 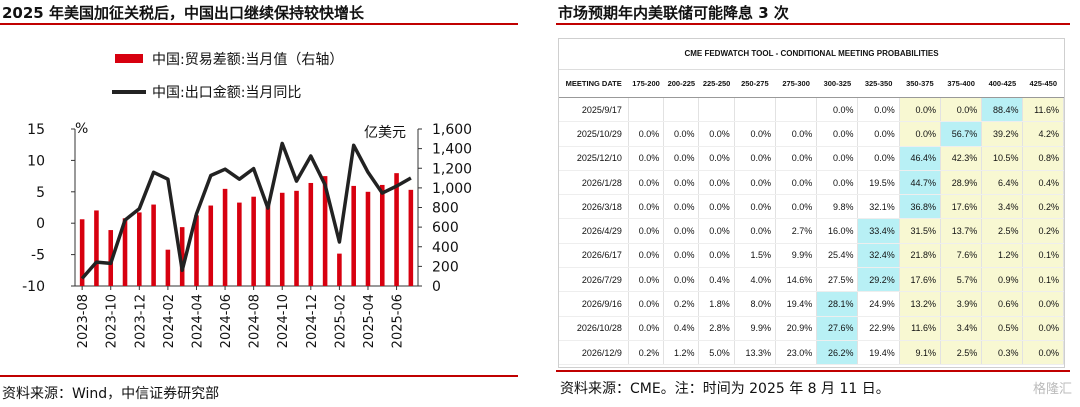 I want to click on right-axis-tick-label: 1,600, so click(x=452, y=130).